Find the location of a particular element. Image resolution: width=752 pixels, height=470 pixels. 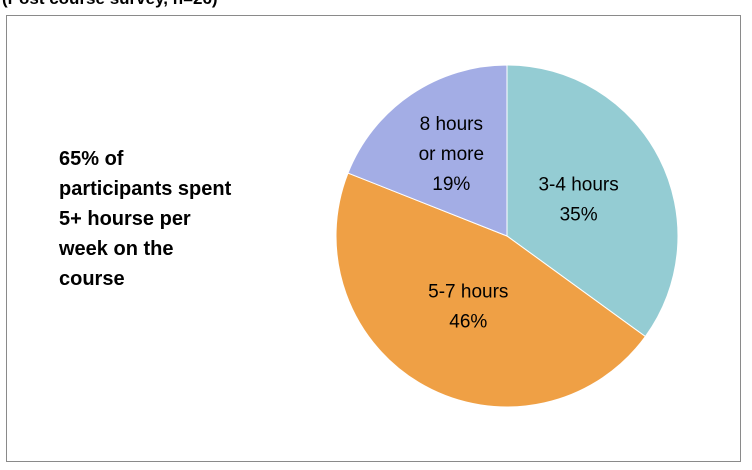

survey-caption: (Post course survey, n=26) is located at coordinates (110, 4).